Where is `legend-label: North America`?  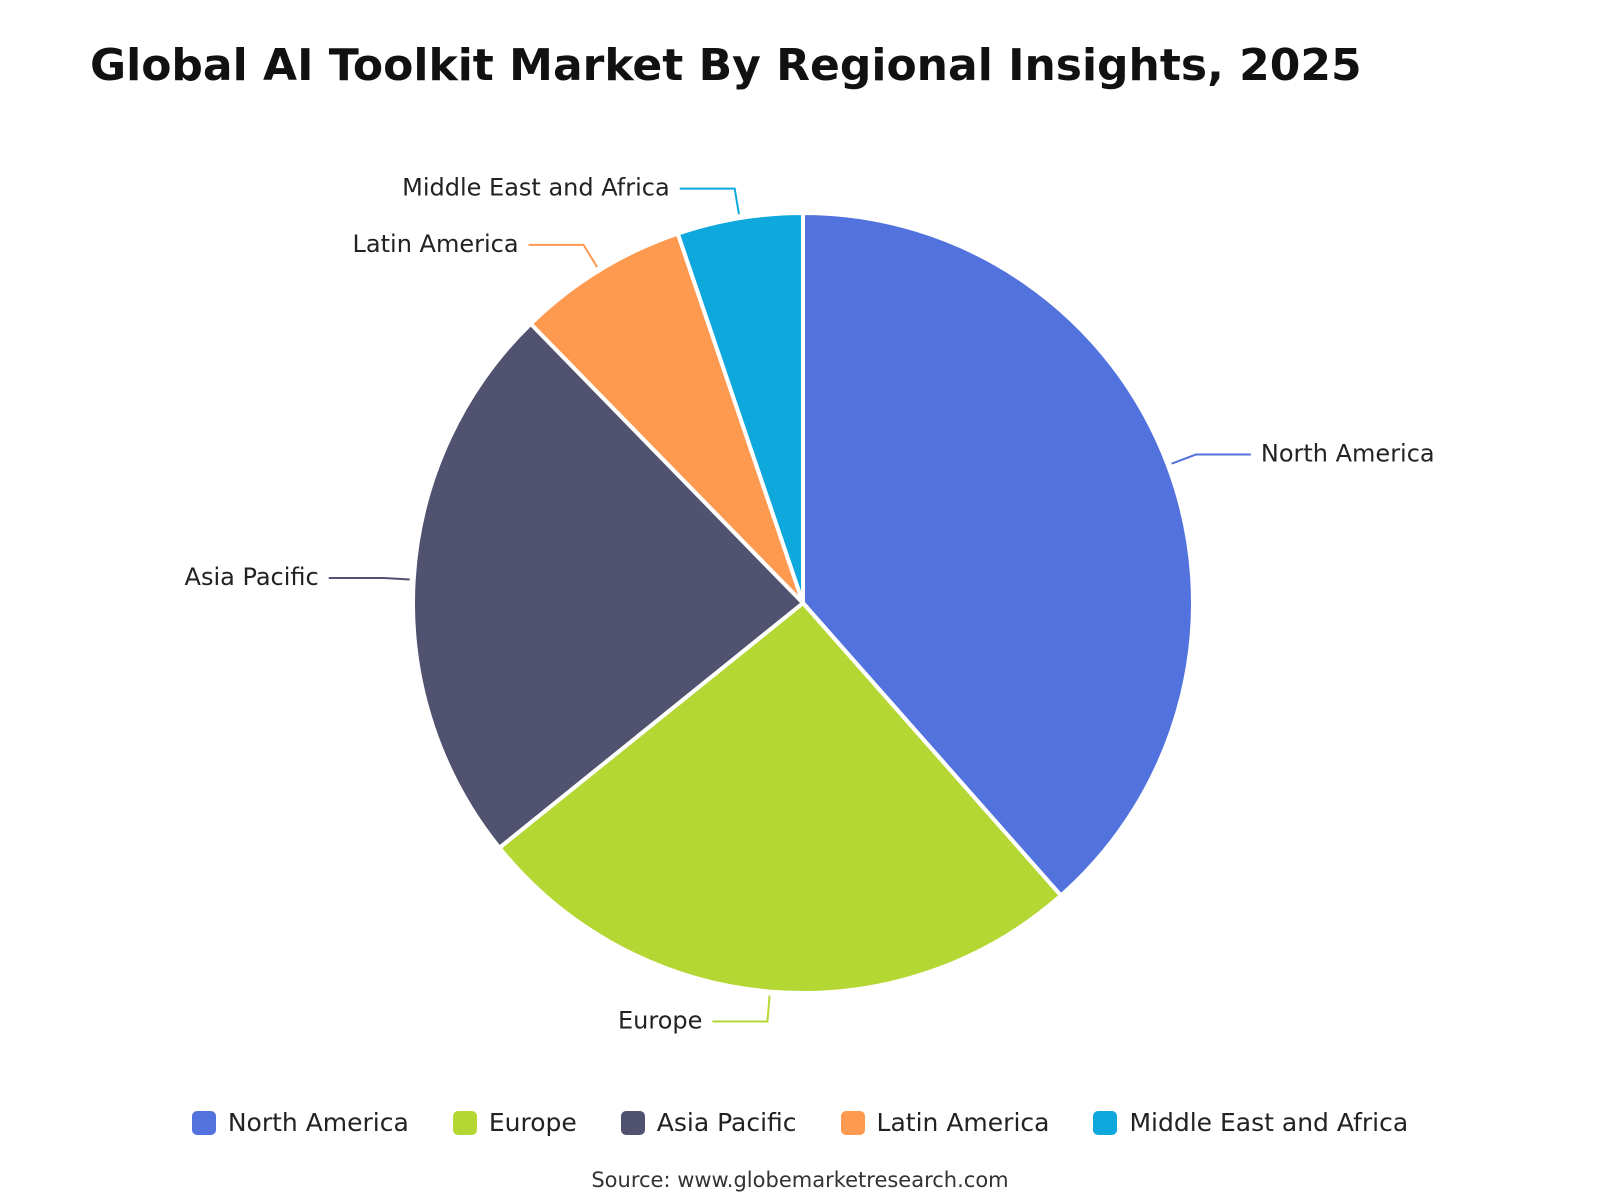 legend-label: North America is located at coordinates (318, 1122).